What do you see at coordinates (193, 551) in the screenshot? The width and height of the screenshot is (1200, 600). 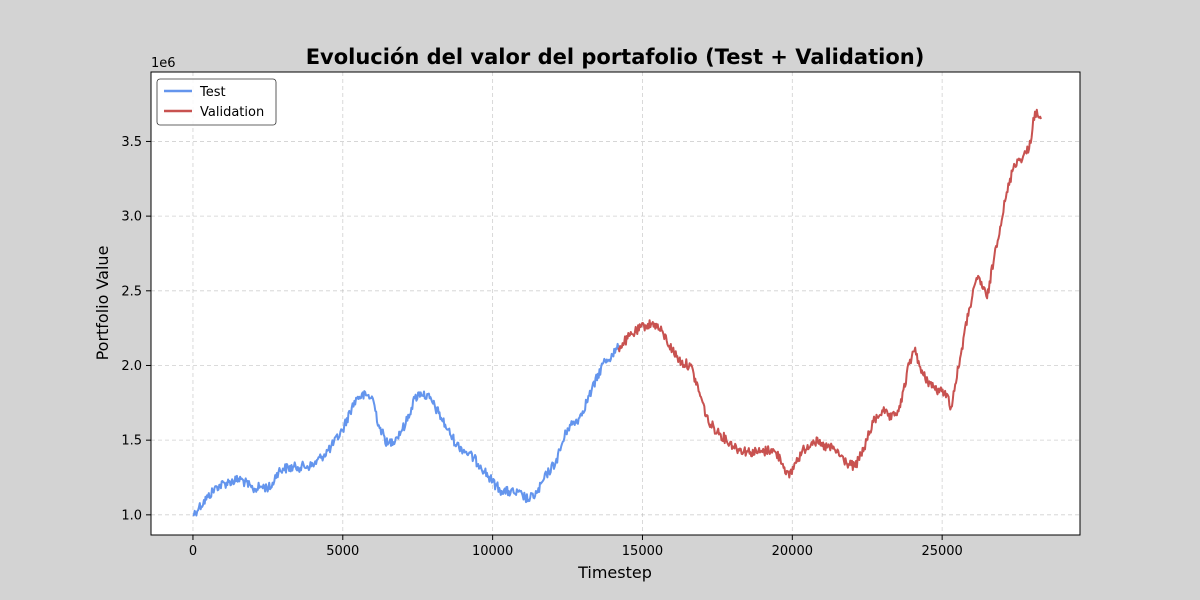 I see `x-tick-label: 0` at bounding box center [193, 551].